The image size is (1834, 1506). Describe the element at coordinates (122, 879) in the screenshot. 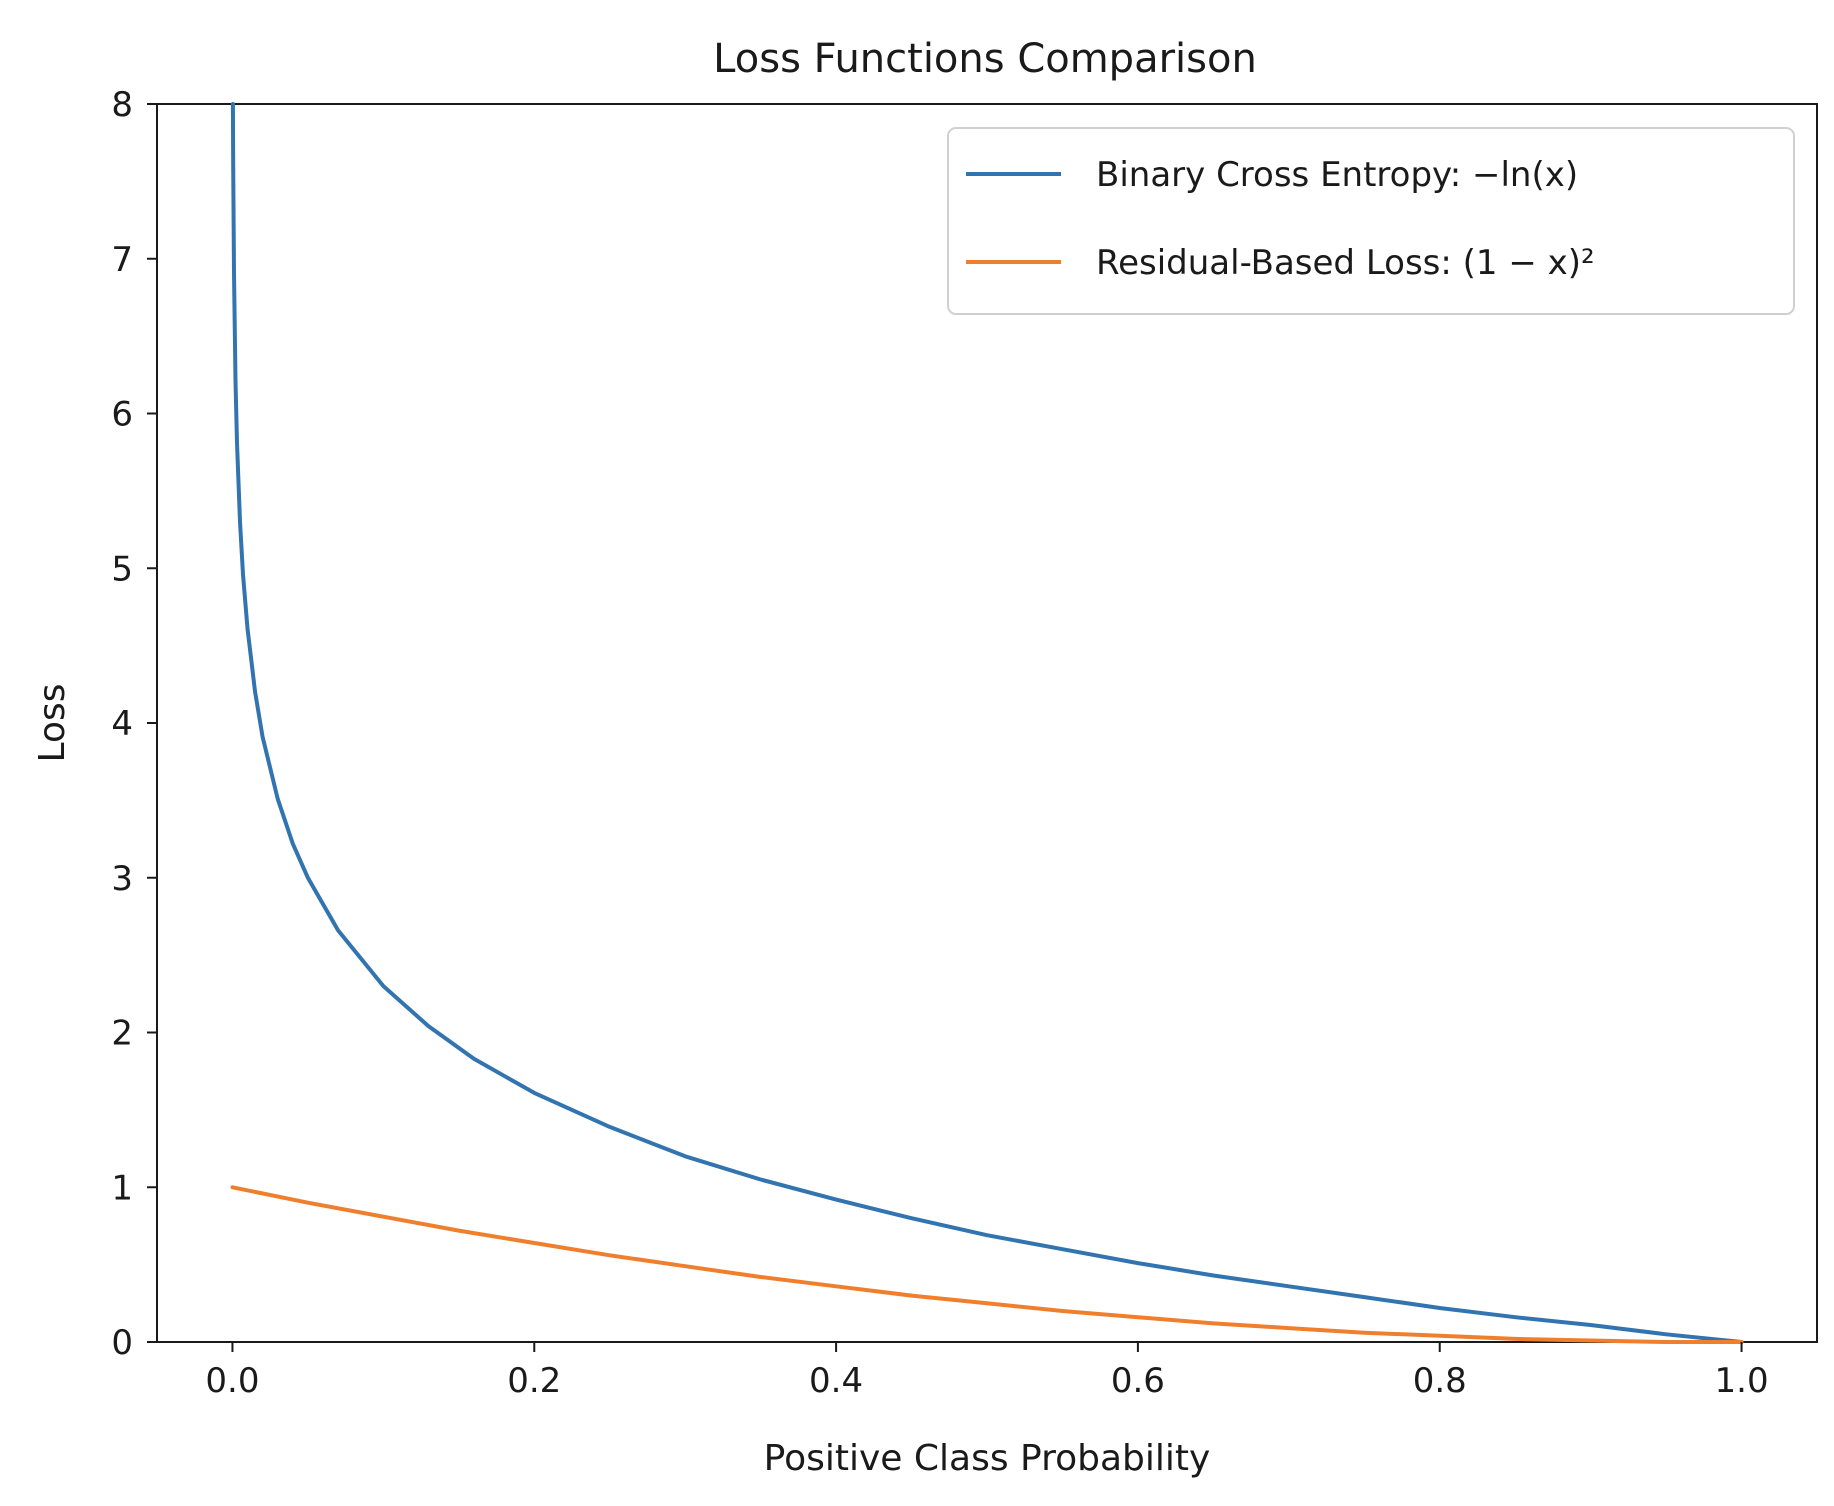

I see `y-tick-label: 3` at that location.